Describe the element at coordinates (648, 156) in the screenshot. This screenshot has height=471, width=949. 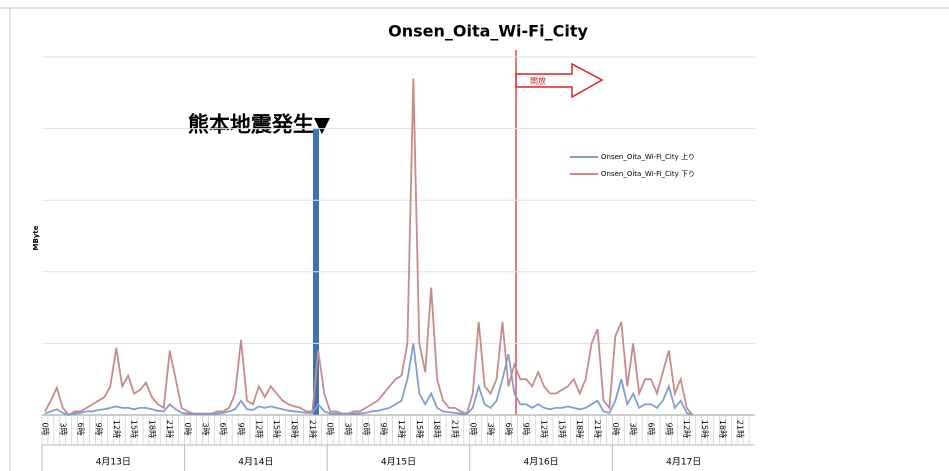
I see `legend-label: Onsen_Oita_Wi-Fi_City 上り` at that location.